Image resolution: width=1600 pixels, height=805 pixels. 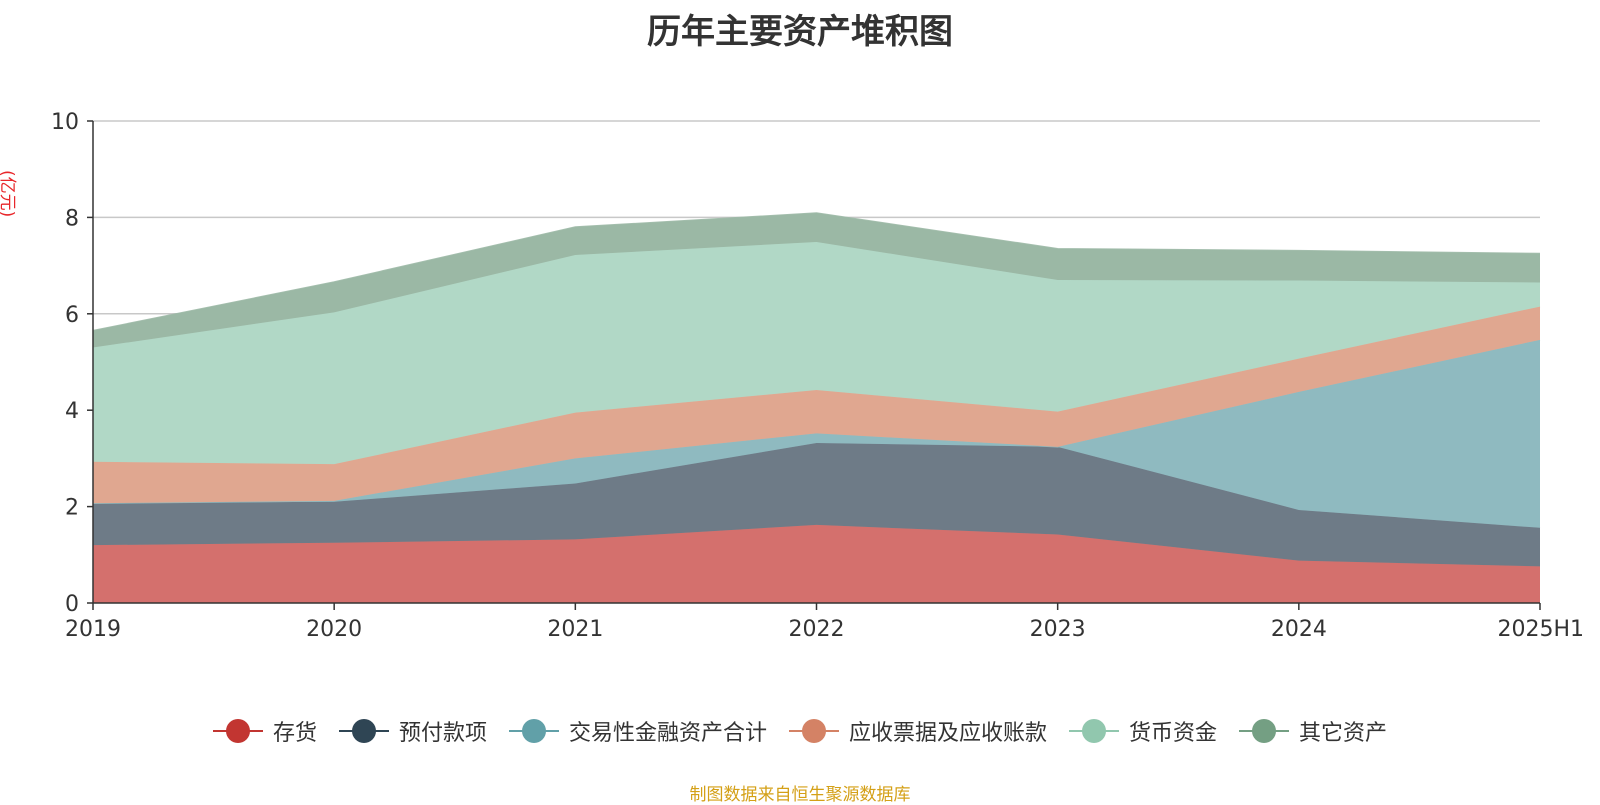 I want to click on y-tick-label-5: 10, so click(x=65, y=122).